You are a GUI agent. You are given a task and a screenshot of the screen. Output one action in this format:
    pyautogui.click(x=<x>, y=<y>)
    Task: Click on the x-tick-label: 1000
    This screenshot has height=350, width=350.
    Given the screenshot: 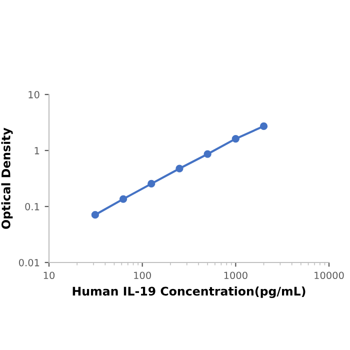 What is the action you would take?
    pyautogui.click(x=236, y=276)
    